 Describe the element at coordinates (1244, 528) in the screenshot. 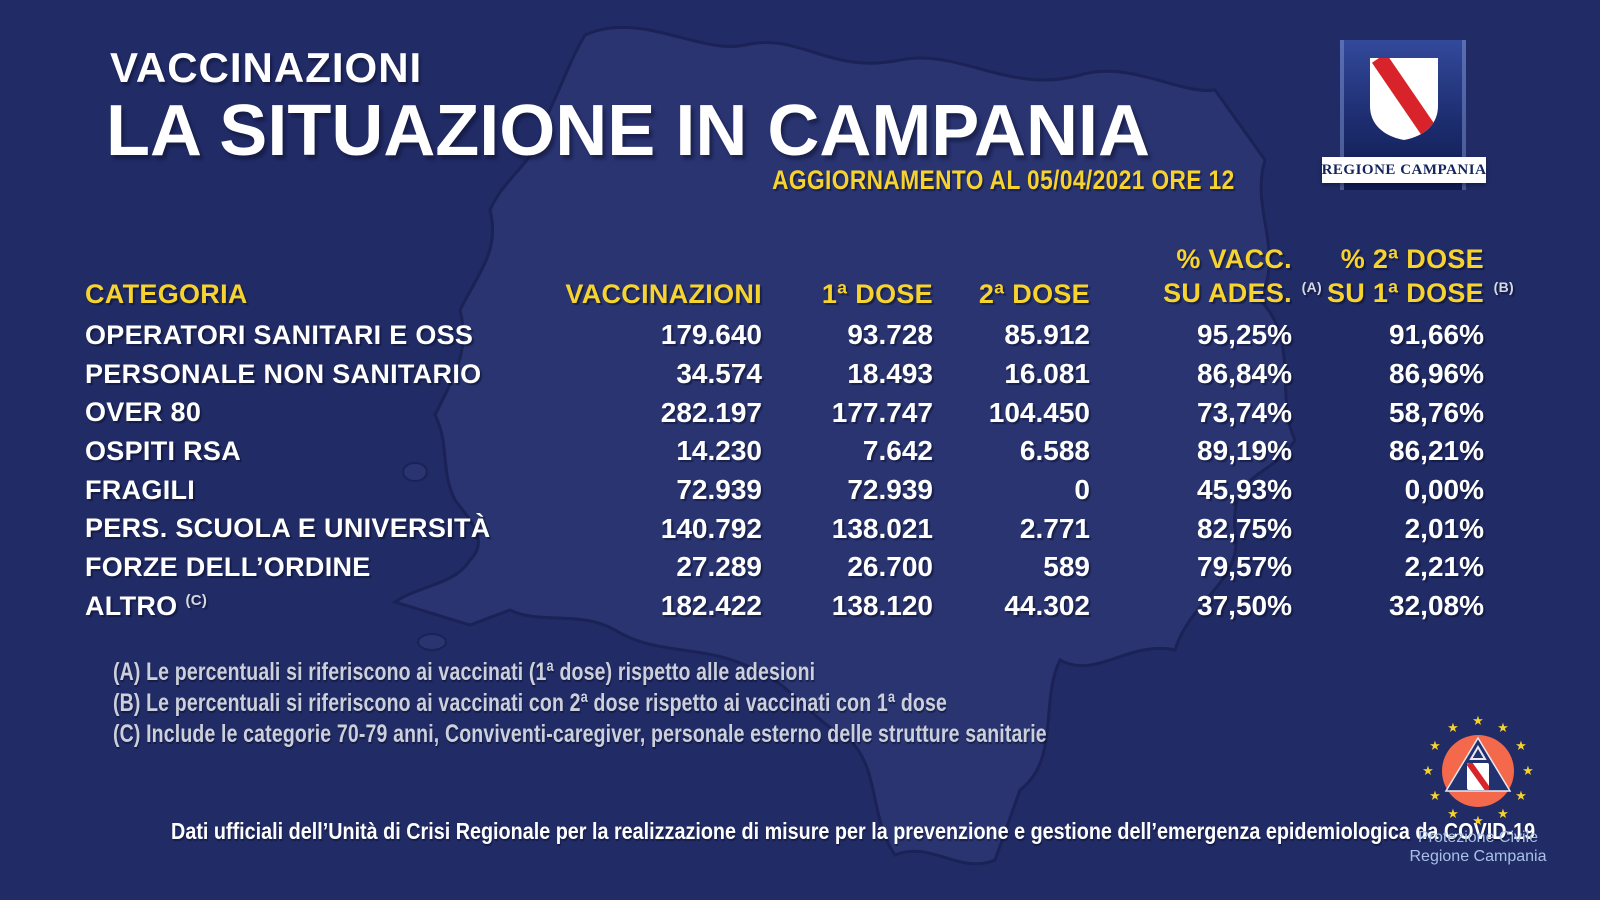

I see `row-pct-su-adesioni-value: 82,75%` at that location.